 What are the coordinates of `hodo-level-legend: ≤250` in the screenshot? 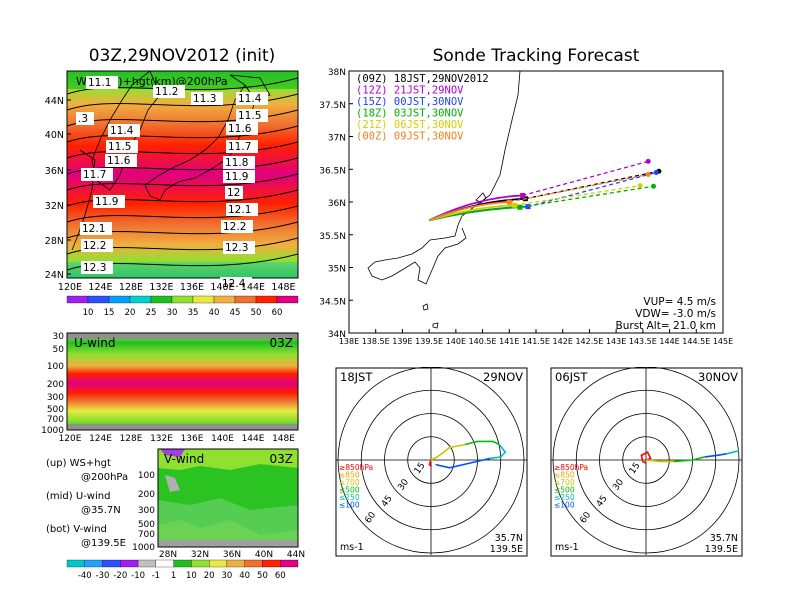 It's located at (564, 497).